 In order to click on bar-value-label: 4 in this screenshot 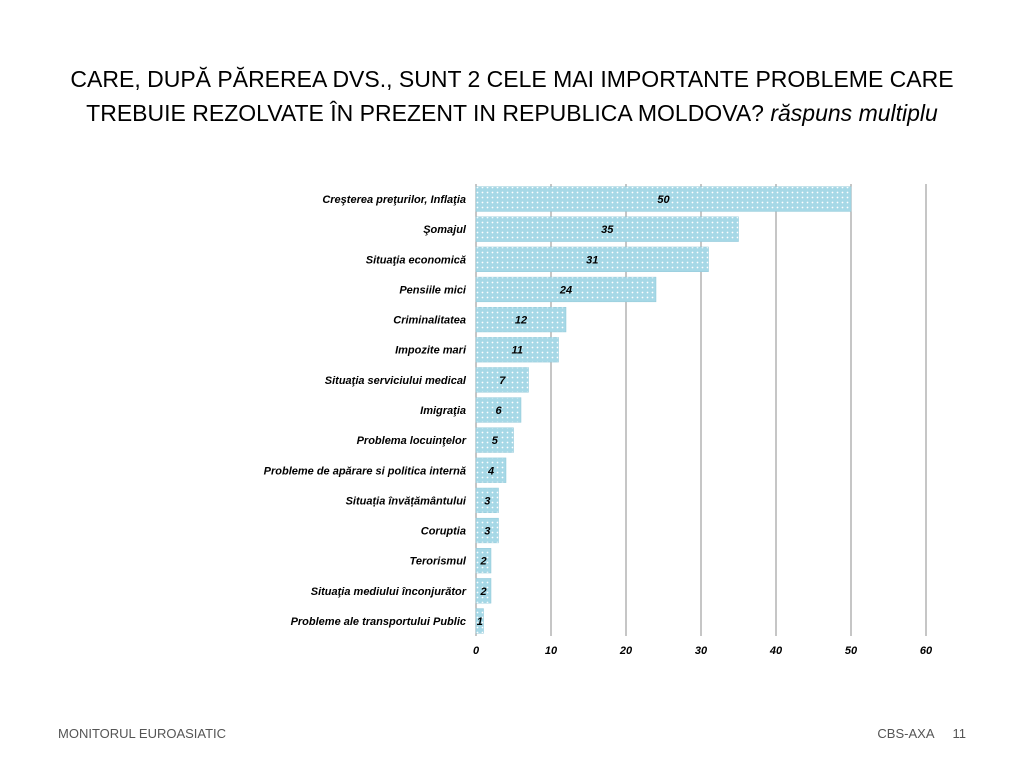, I will do `click(490, 471)`.